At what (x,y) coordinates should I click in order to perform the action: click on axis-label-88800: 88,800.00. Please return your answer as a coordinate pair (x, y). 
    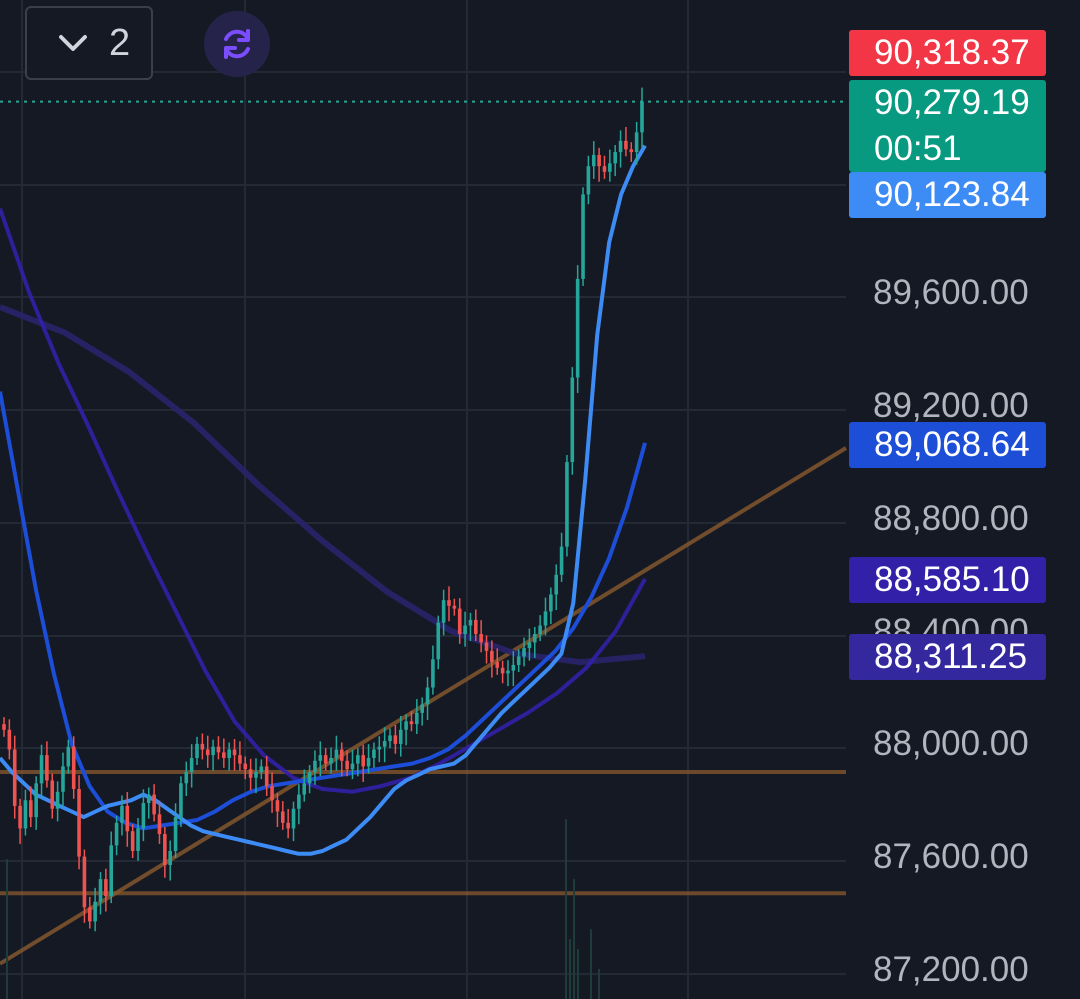
    Looking at the image, I should click on (951, 518).